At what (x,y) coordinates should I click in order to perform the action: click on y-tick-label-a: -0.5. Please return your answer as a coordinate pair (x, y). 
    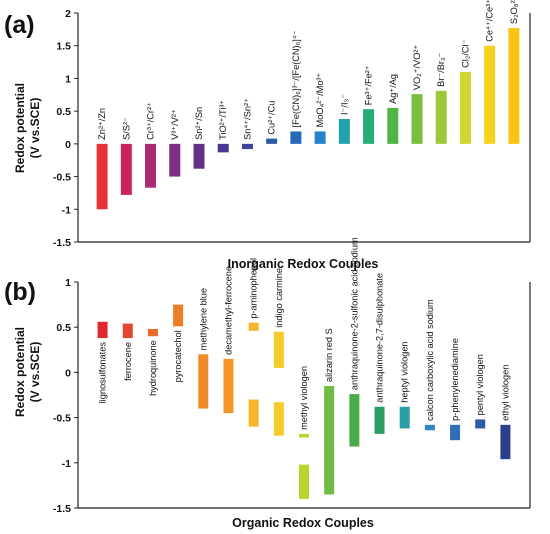
    Looking at the image, I should click on (62, 178).